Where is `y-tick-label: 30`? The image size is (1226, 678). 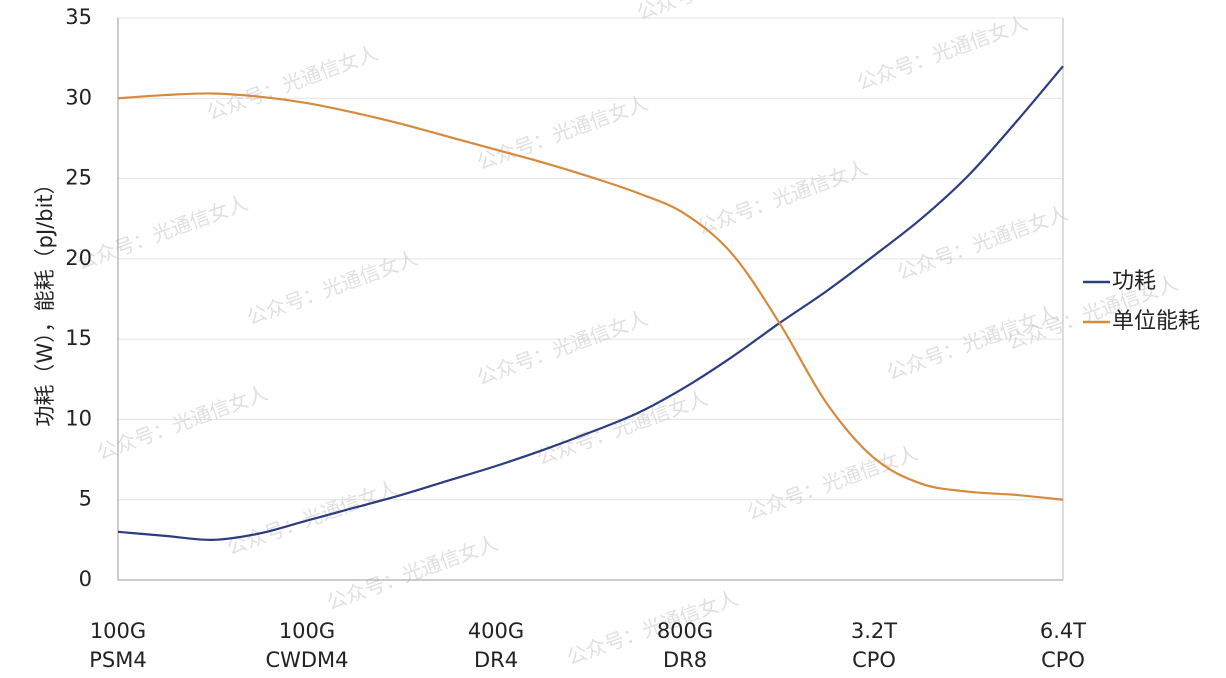
y-tick-label: 30 is located at coordinates (78, 97).